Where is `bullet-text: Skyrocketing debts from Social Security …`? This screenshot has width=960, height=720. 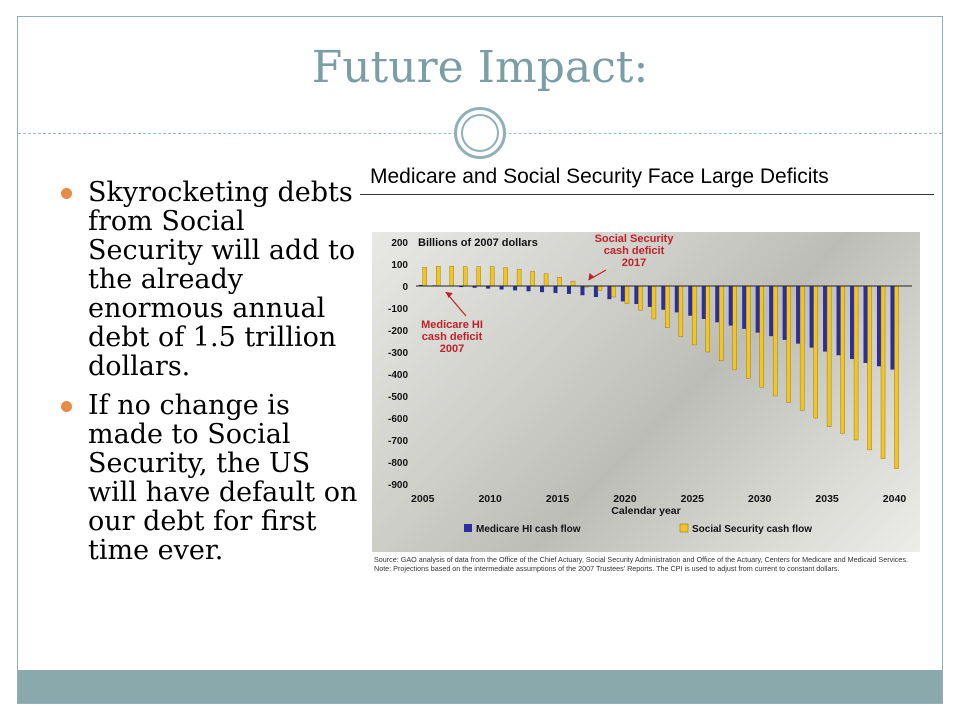 bullet-text: Skyrocketing debts from Social Security … is located at coordinates (222, 279).